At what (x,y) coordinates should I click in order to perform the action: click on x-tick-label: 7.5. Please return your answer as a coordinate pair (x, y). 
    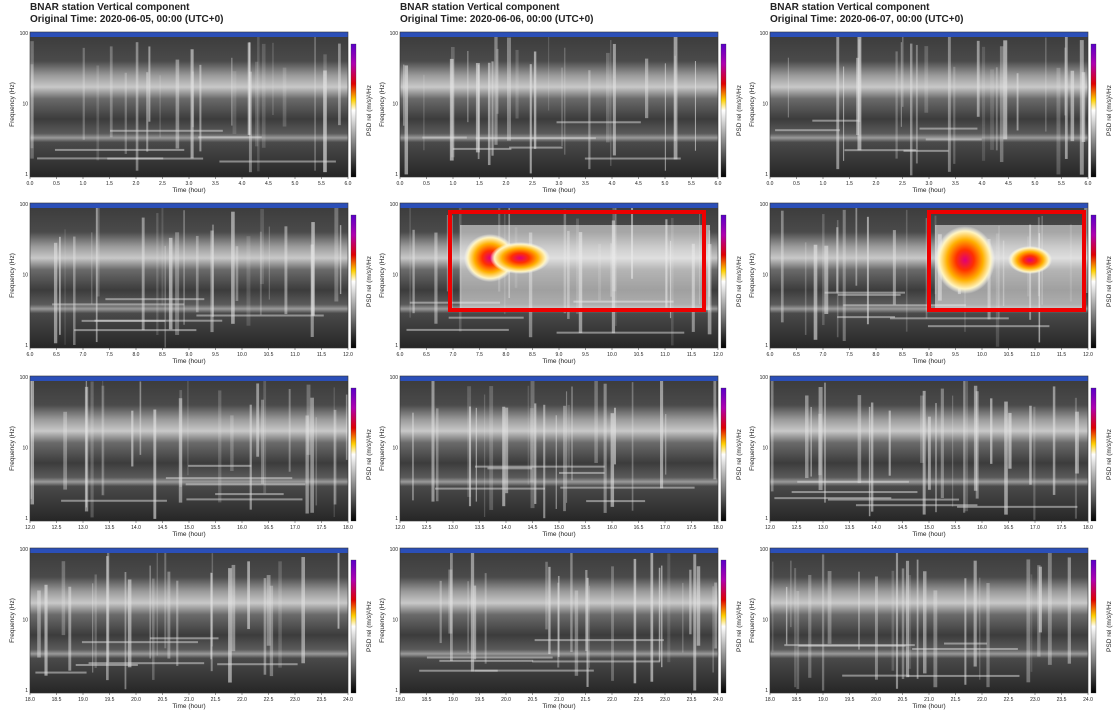
    Looking at the image, I should click on (479, 355).